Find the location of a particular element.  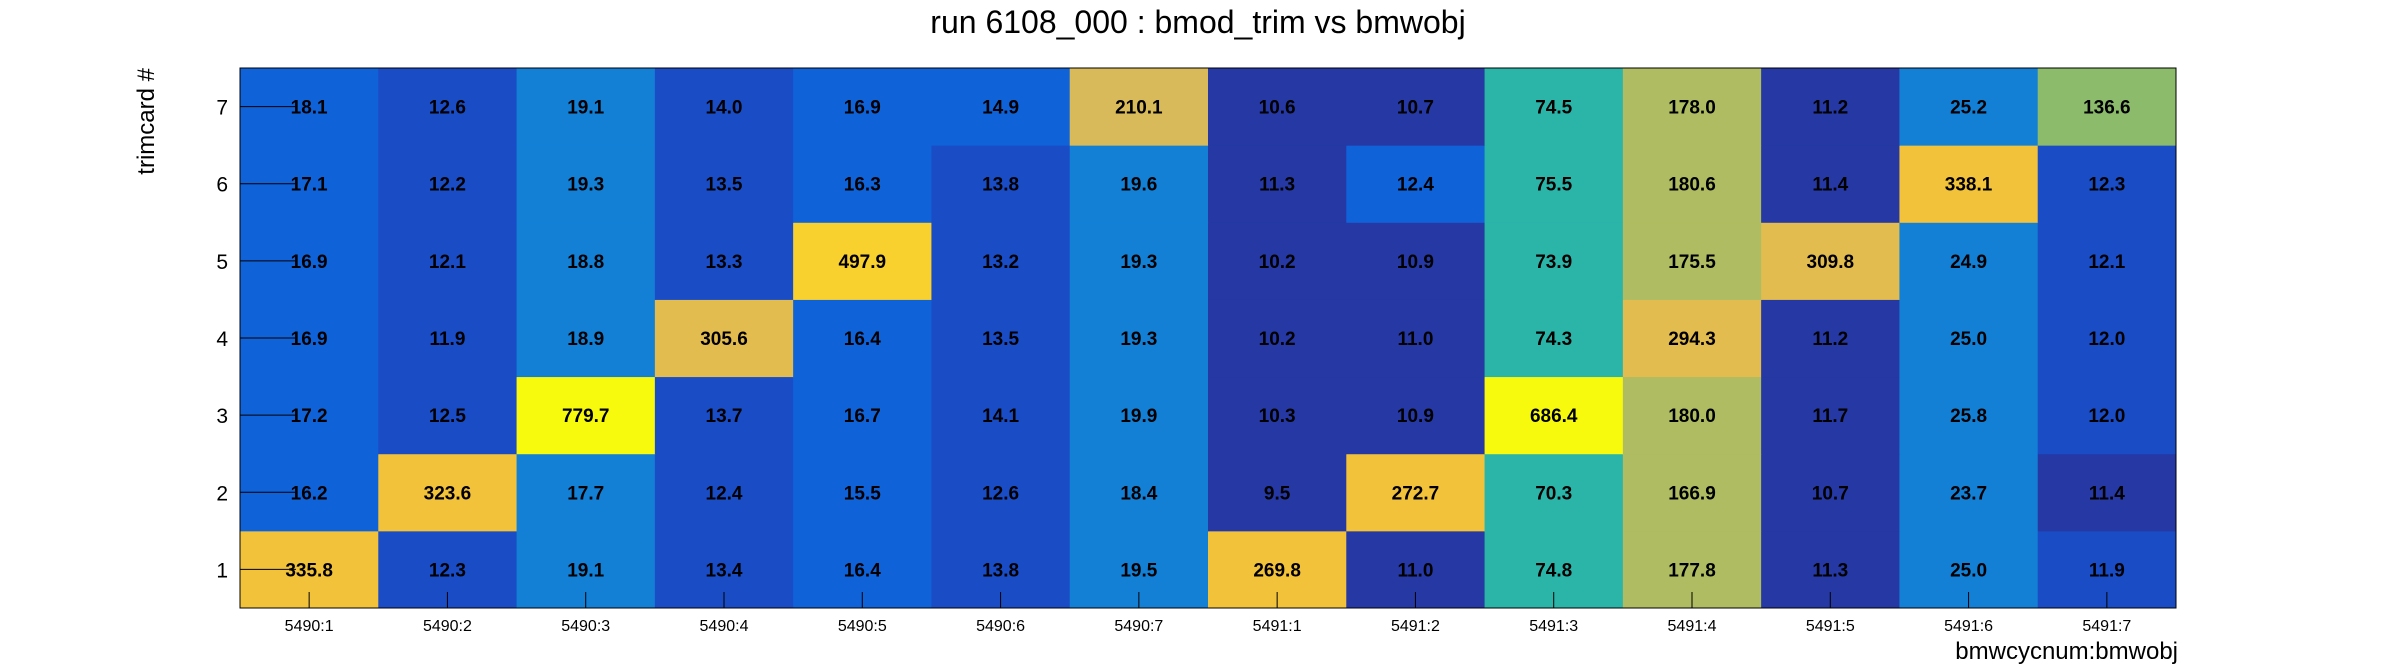

y-tick-label: 5 is located at coordinates (222, 262).